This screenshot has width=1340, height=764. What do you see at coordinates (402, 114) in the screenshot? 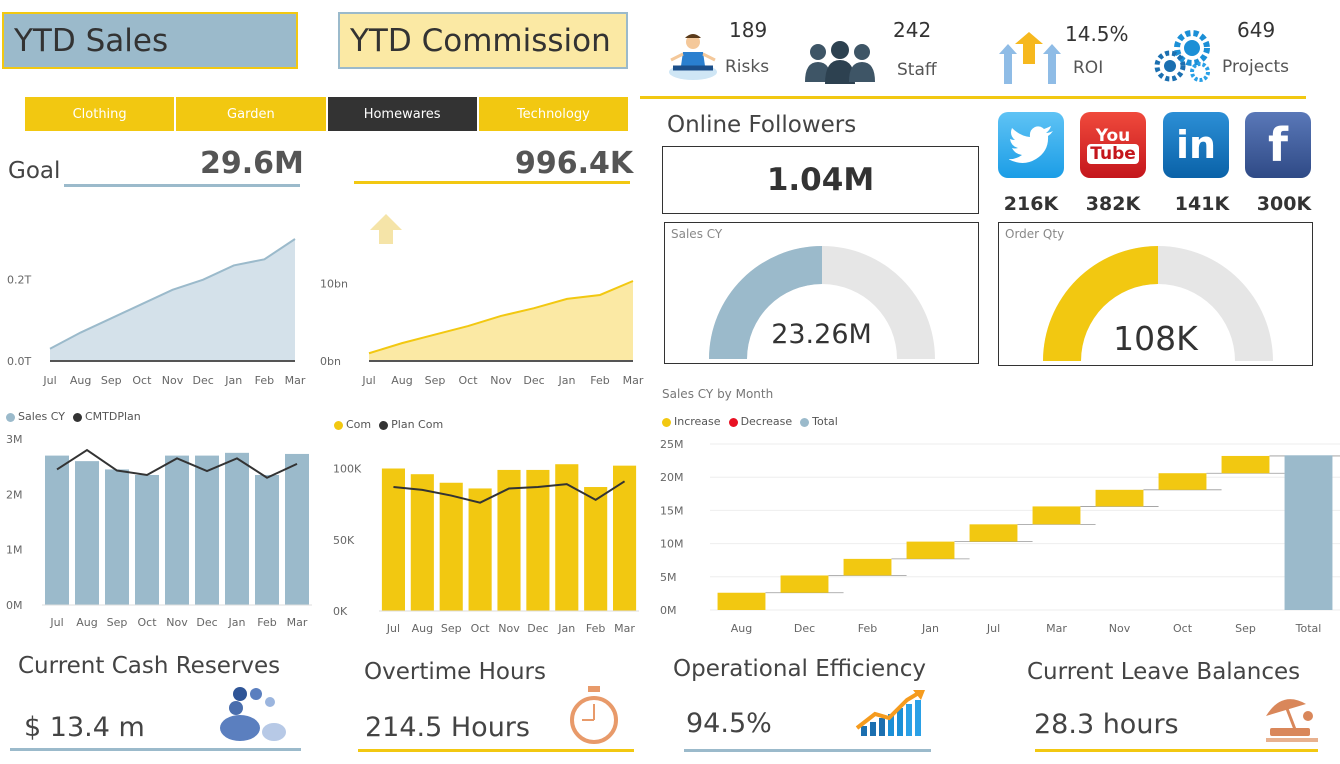
I see `tab-homewares: Homewares` at bounding box center [402, 114].